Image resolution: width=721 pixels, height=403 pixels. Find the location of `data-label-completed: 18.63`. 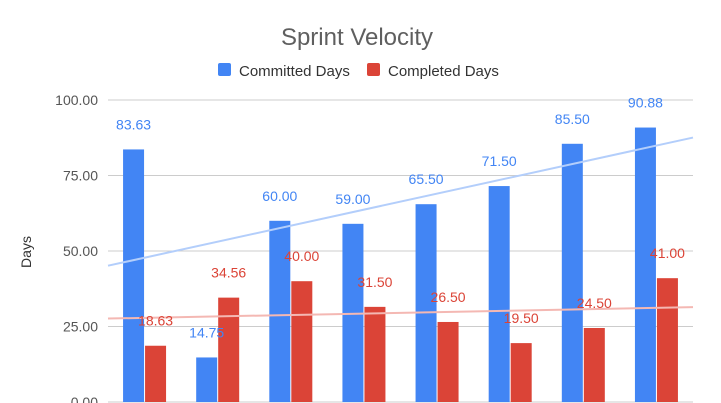

data-label-completed: 18.63 is located at coordinates (155, 321).